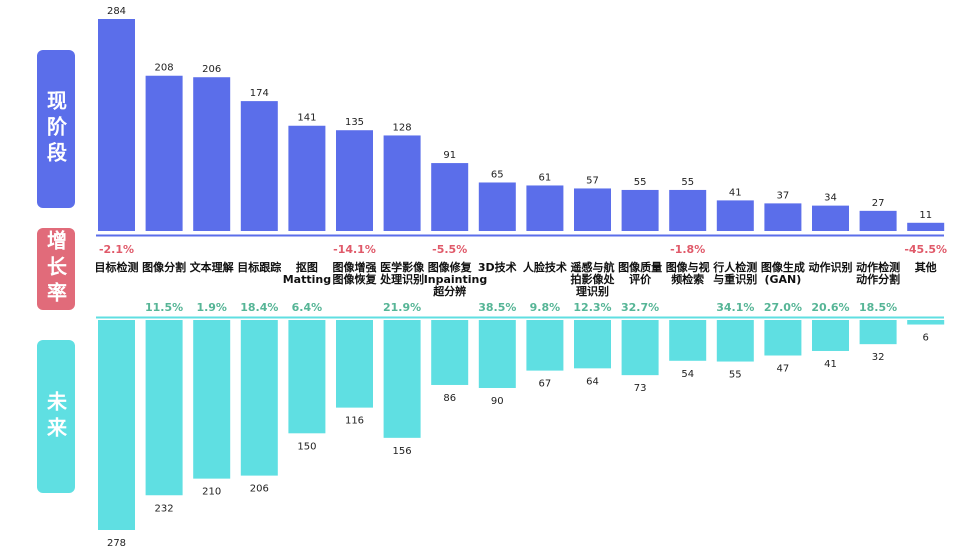  What do you see at coordinates (259, 267) in the screenshot?
I see `category-label: 目标跟踪` at bounding box center [259, 267].